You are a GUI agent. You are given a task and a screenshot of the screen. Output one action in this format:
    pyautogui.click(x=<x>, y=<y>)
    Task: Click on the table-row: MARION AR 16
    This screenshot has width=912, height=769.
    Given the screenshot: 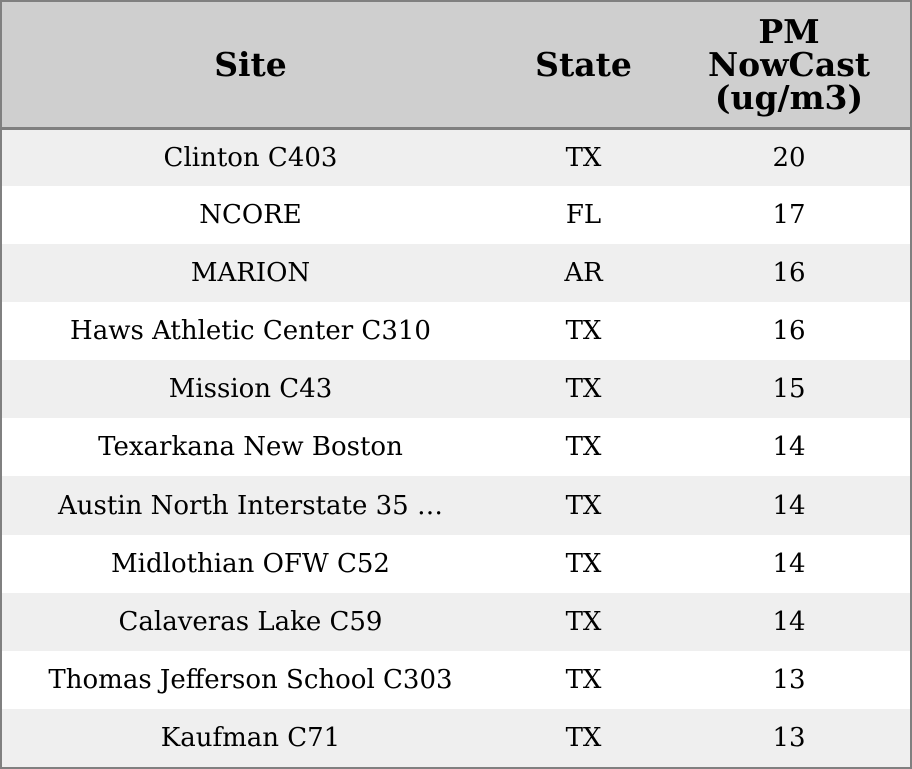 What is the action you would take?
    pyautogui.click(x=456, y=273)
    